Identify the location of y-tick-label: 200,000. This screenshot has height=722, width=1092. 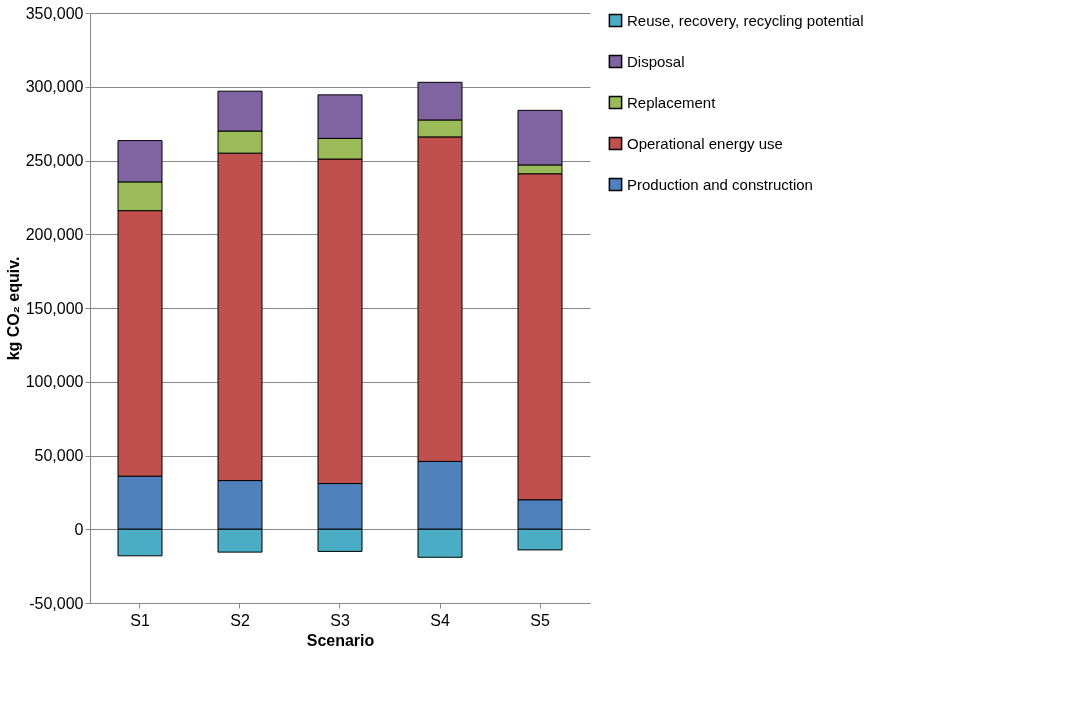
(54, 234).